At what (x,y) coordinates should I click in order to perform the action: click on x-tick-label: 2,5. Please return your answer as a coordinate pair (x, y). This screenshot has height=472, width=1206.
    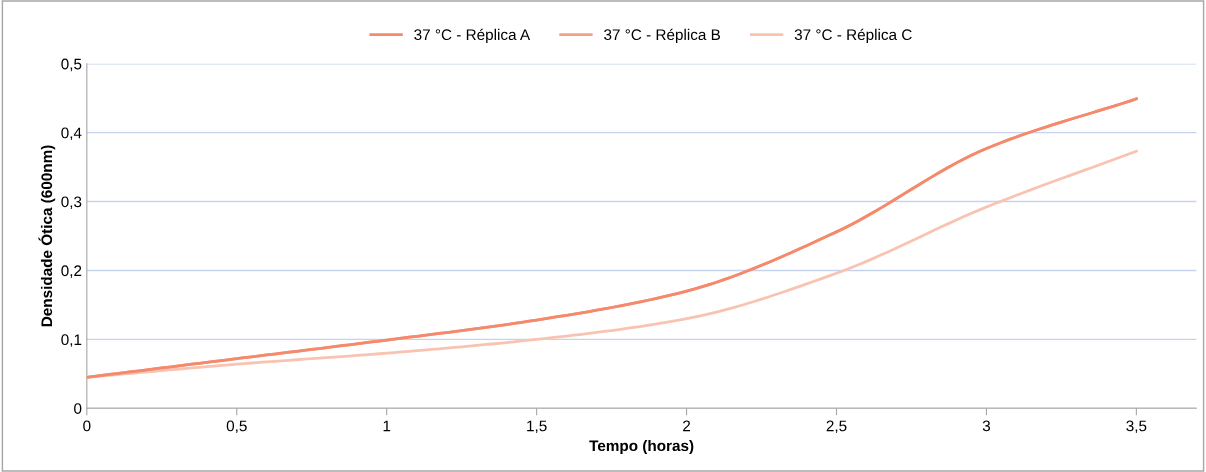
    Looking at the image, I should click on (836, 427).